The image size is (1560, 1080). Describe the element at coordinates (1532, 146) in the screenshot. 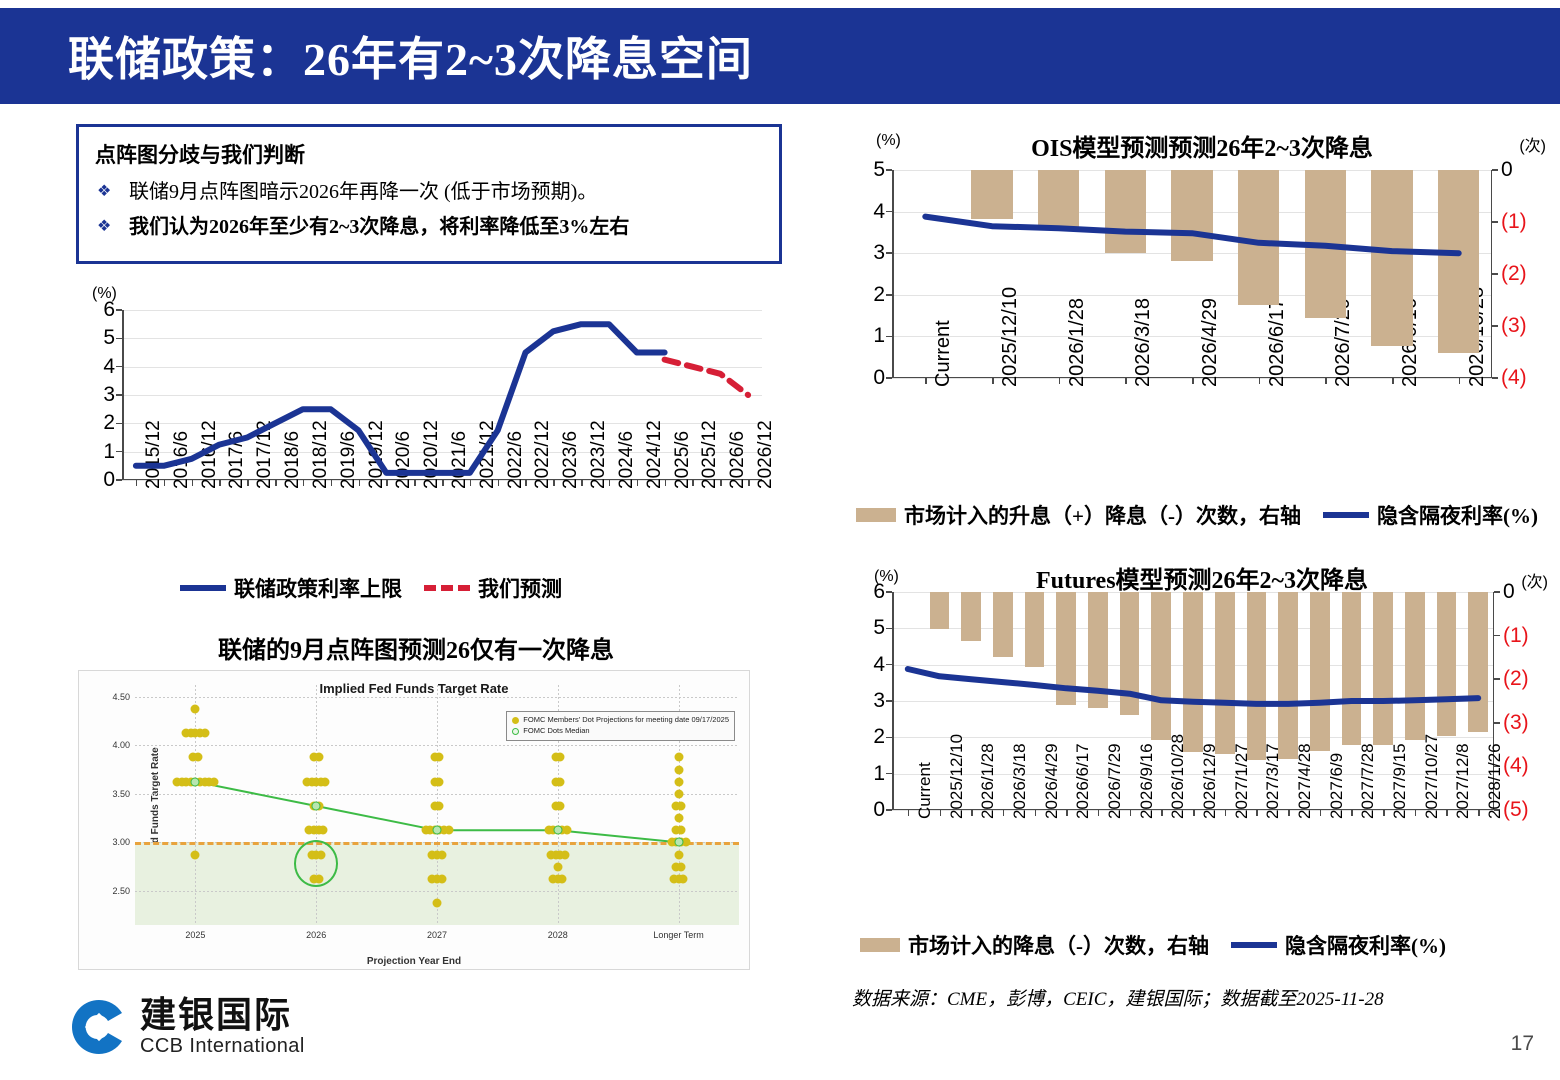

I see `ois-right-unit: (次)` at that location.